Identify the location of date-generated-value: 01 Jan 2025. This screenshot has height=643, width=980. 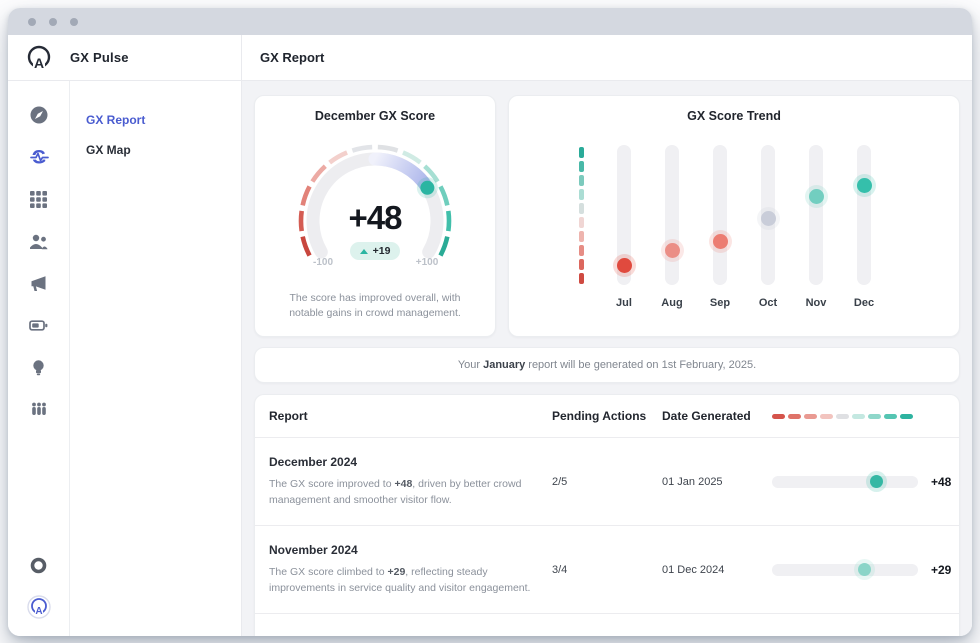
(692, 481).